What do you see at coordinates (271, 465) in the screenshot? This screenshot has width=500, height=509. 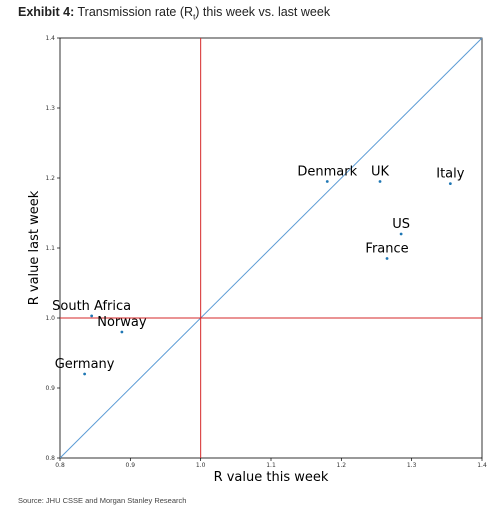 I see `x-tick-label: 1.1` at bounding box center [271, 465].